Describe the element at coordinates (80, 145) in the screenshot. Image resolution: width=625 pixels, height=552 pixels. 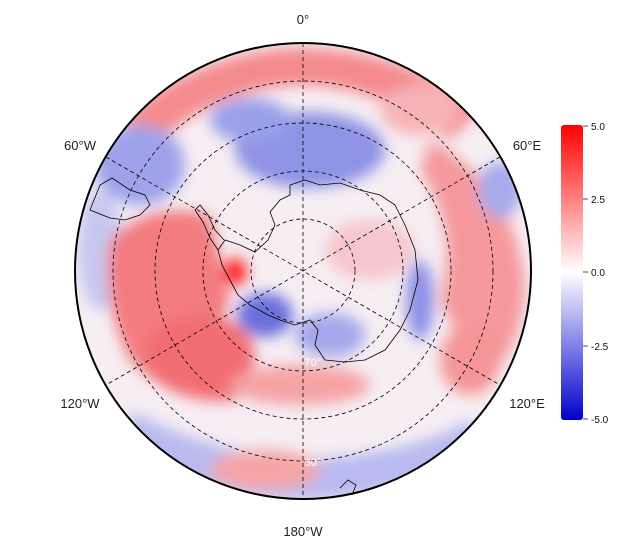
I see `lon-label-upper-left: 60°W` at that location.